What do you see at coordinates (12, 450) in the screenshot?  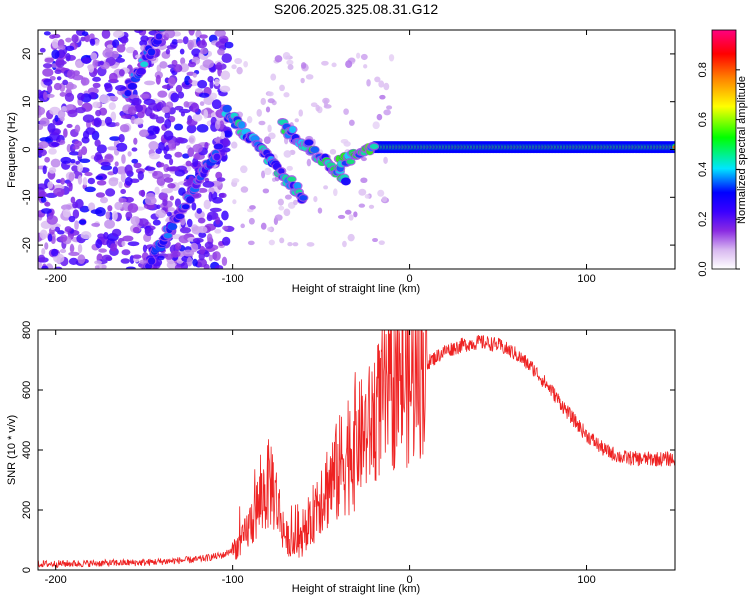 I see `snr-y-axis-label: SNR (10 * v/v)` at bounding box center [12, 450].